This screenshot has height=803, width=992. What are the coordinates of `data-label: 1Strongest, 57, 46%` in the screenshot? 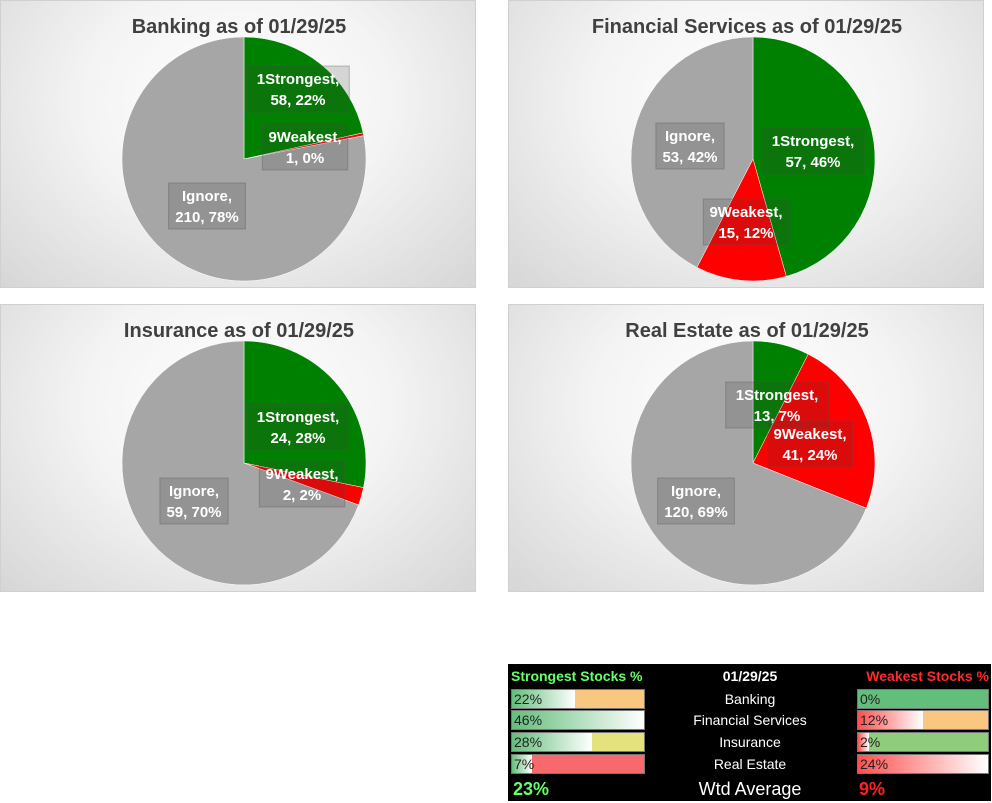 It's located at (813, 151).